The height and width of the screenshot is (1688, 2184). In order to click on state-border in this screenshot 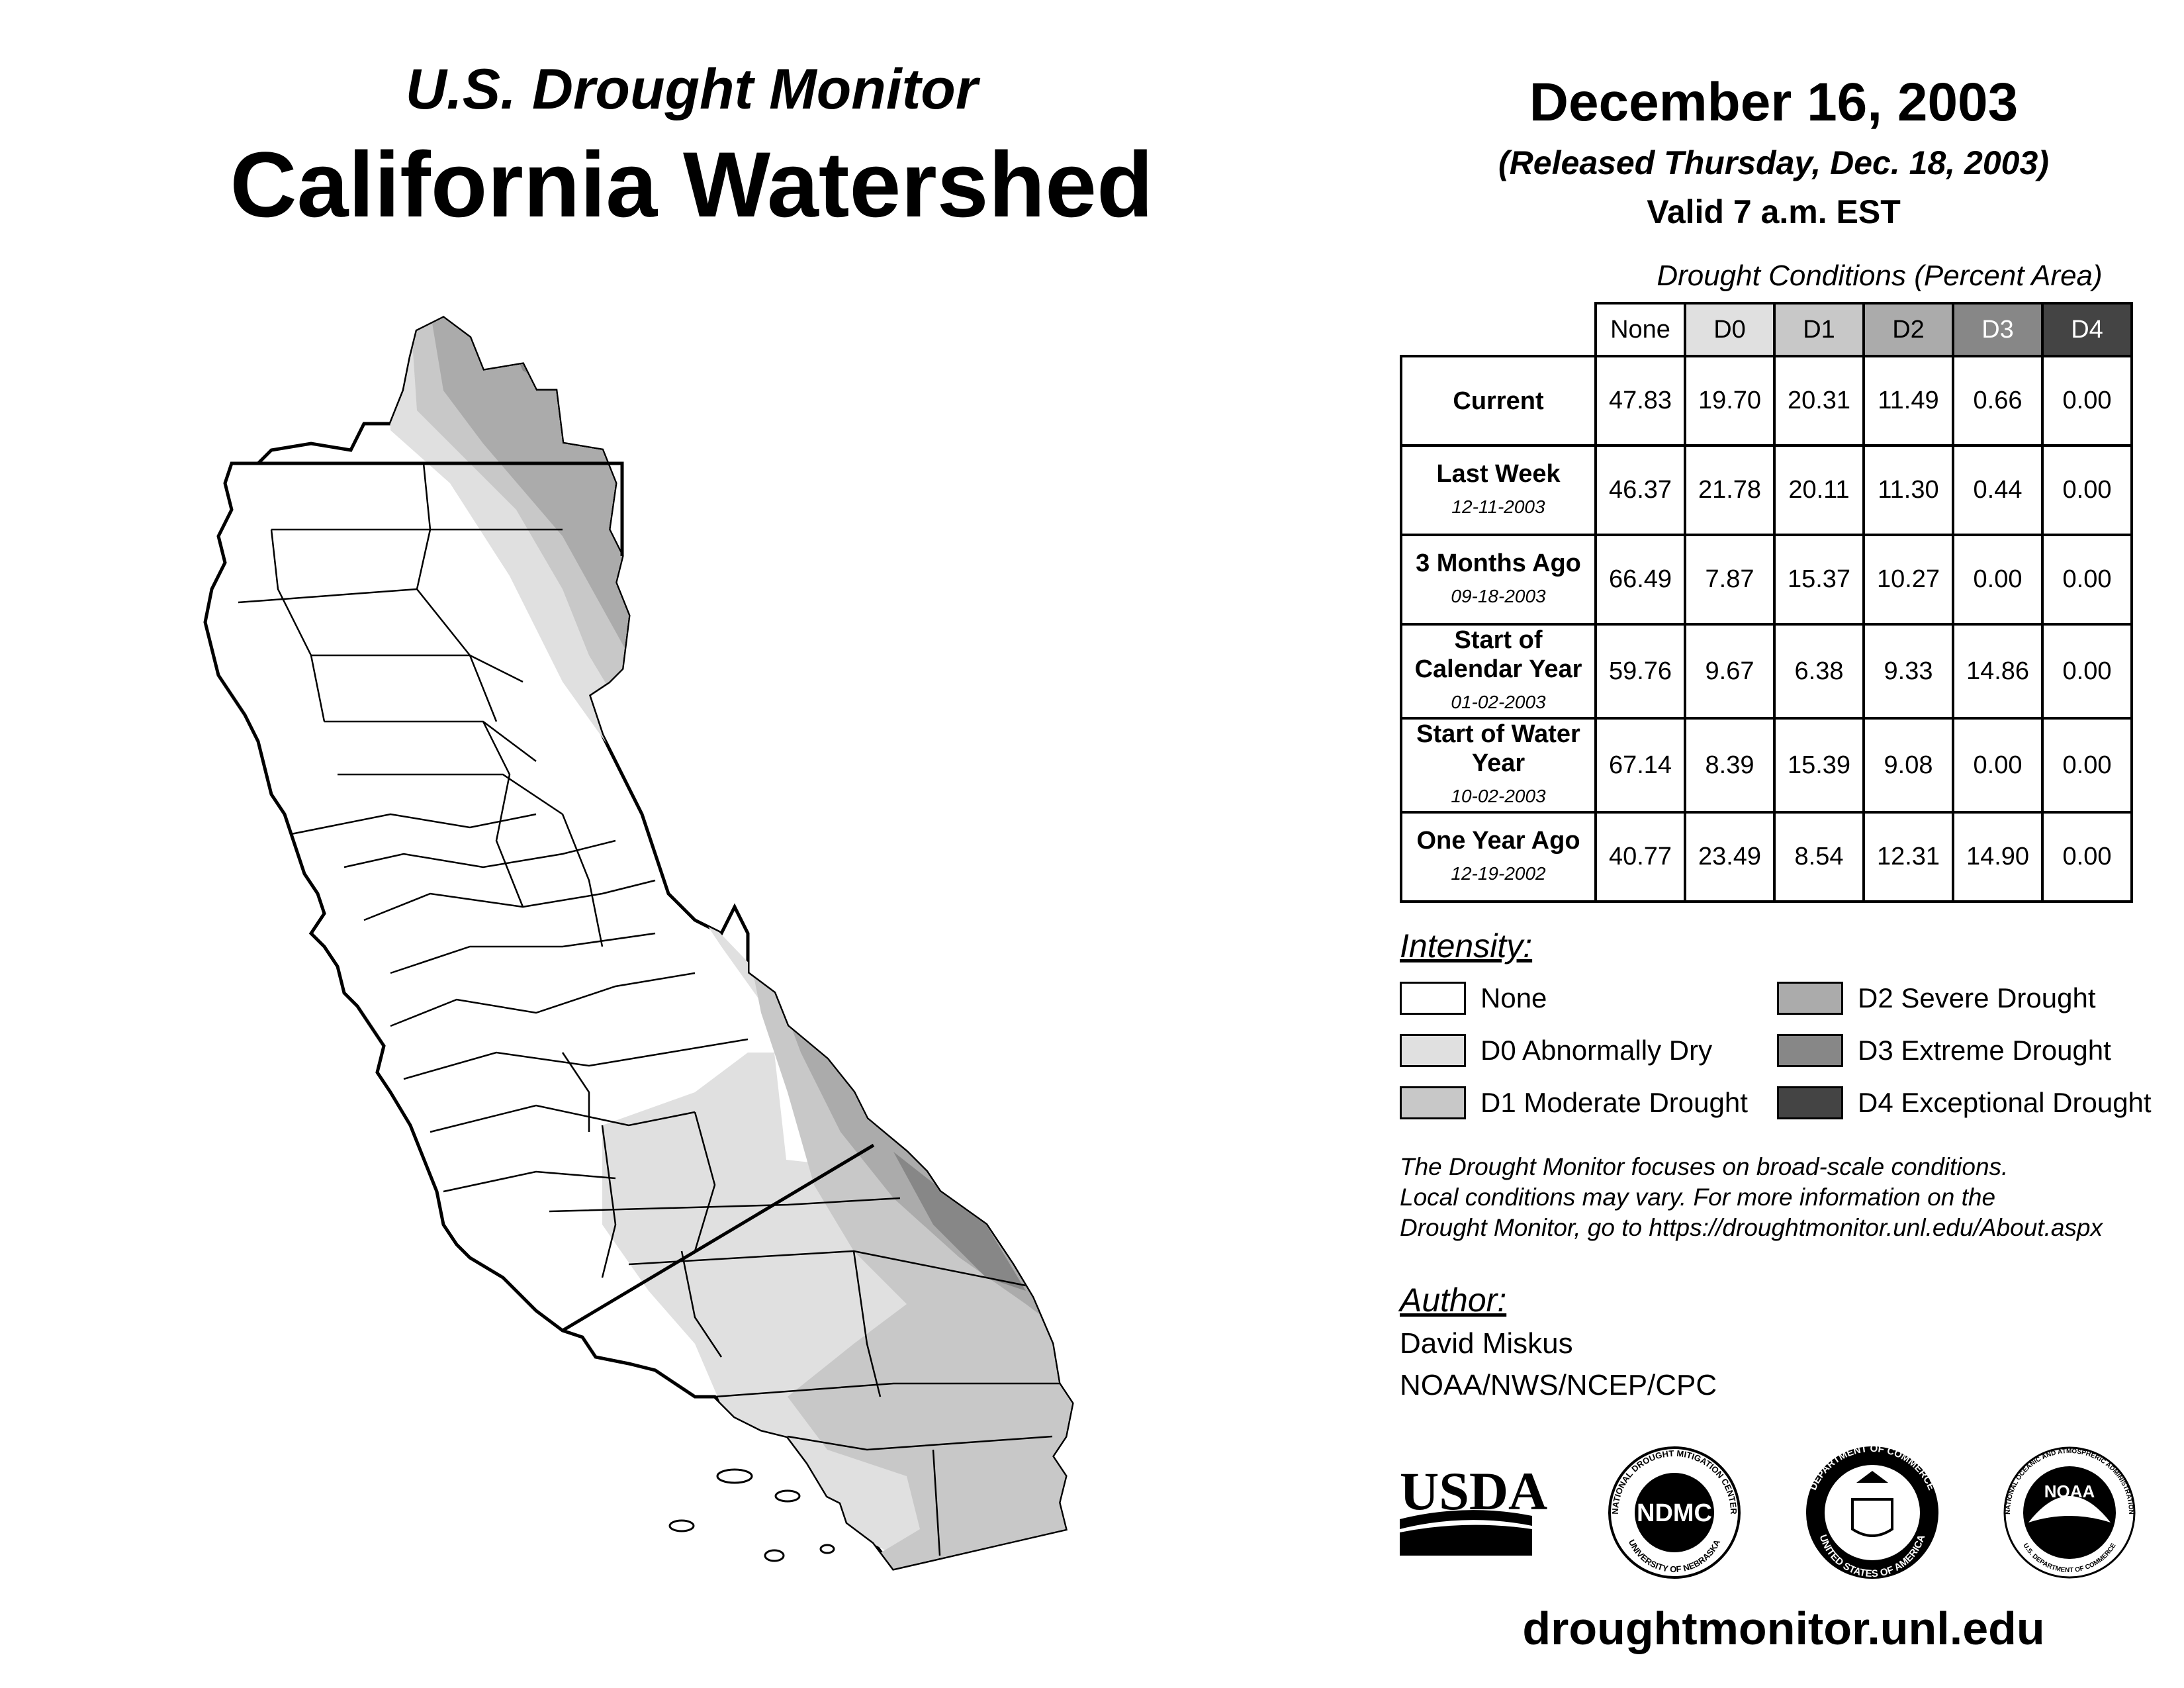, I will do `click(566, 897)`.